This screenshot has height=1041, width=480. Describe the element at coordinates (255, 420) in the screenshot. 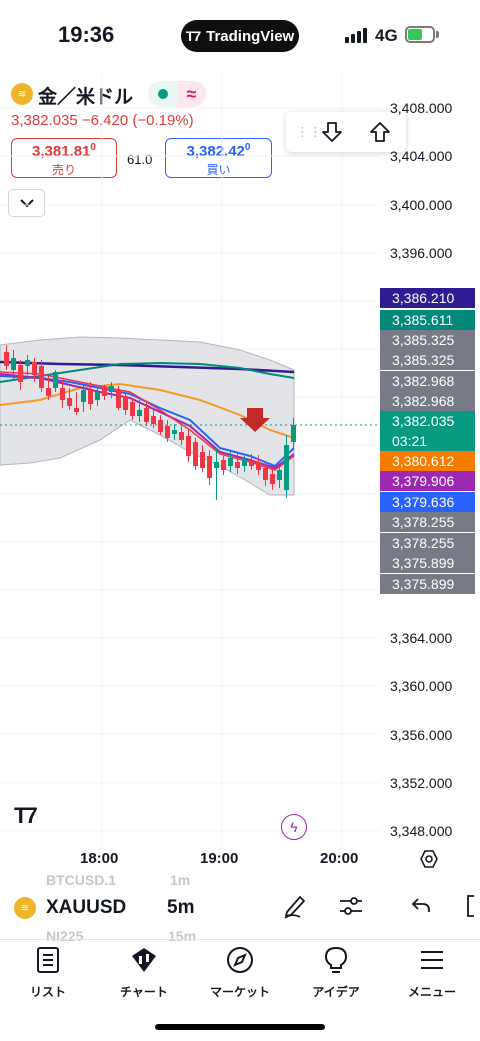

I see `sell-signal-arrow-icon` at that location.